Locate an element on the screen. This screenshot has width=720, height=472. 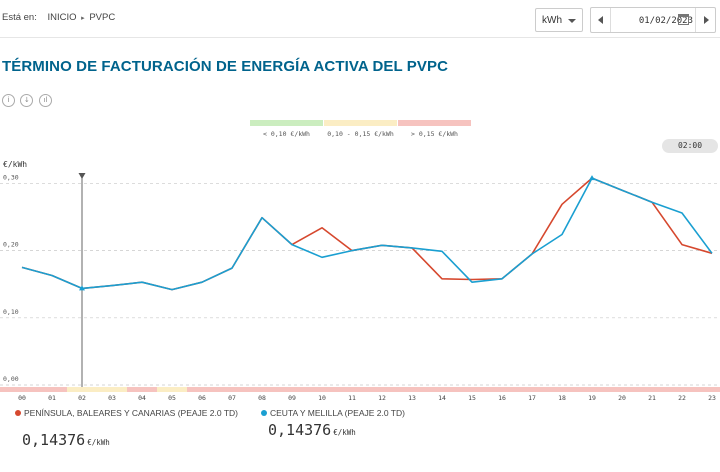
y-tick-label: 0,00 is located at coordinates (11, 379).